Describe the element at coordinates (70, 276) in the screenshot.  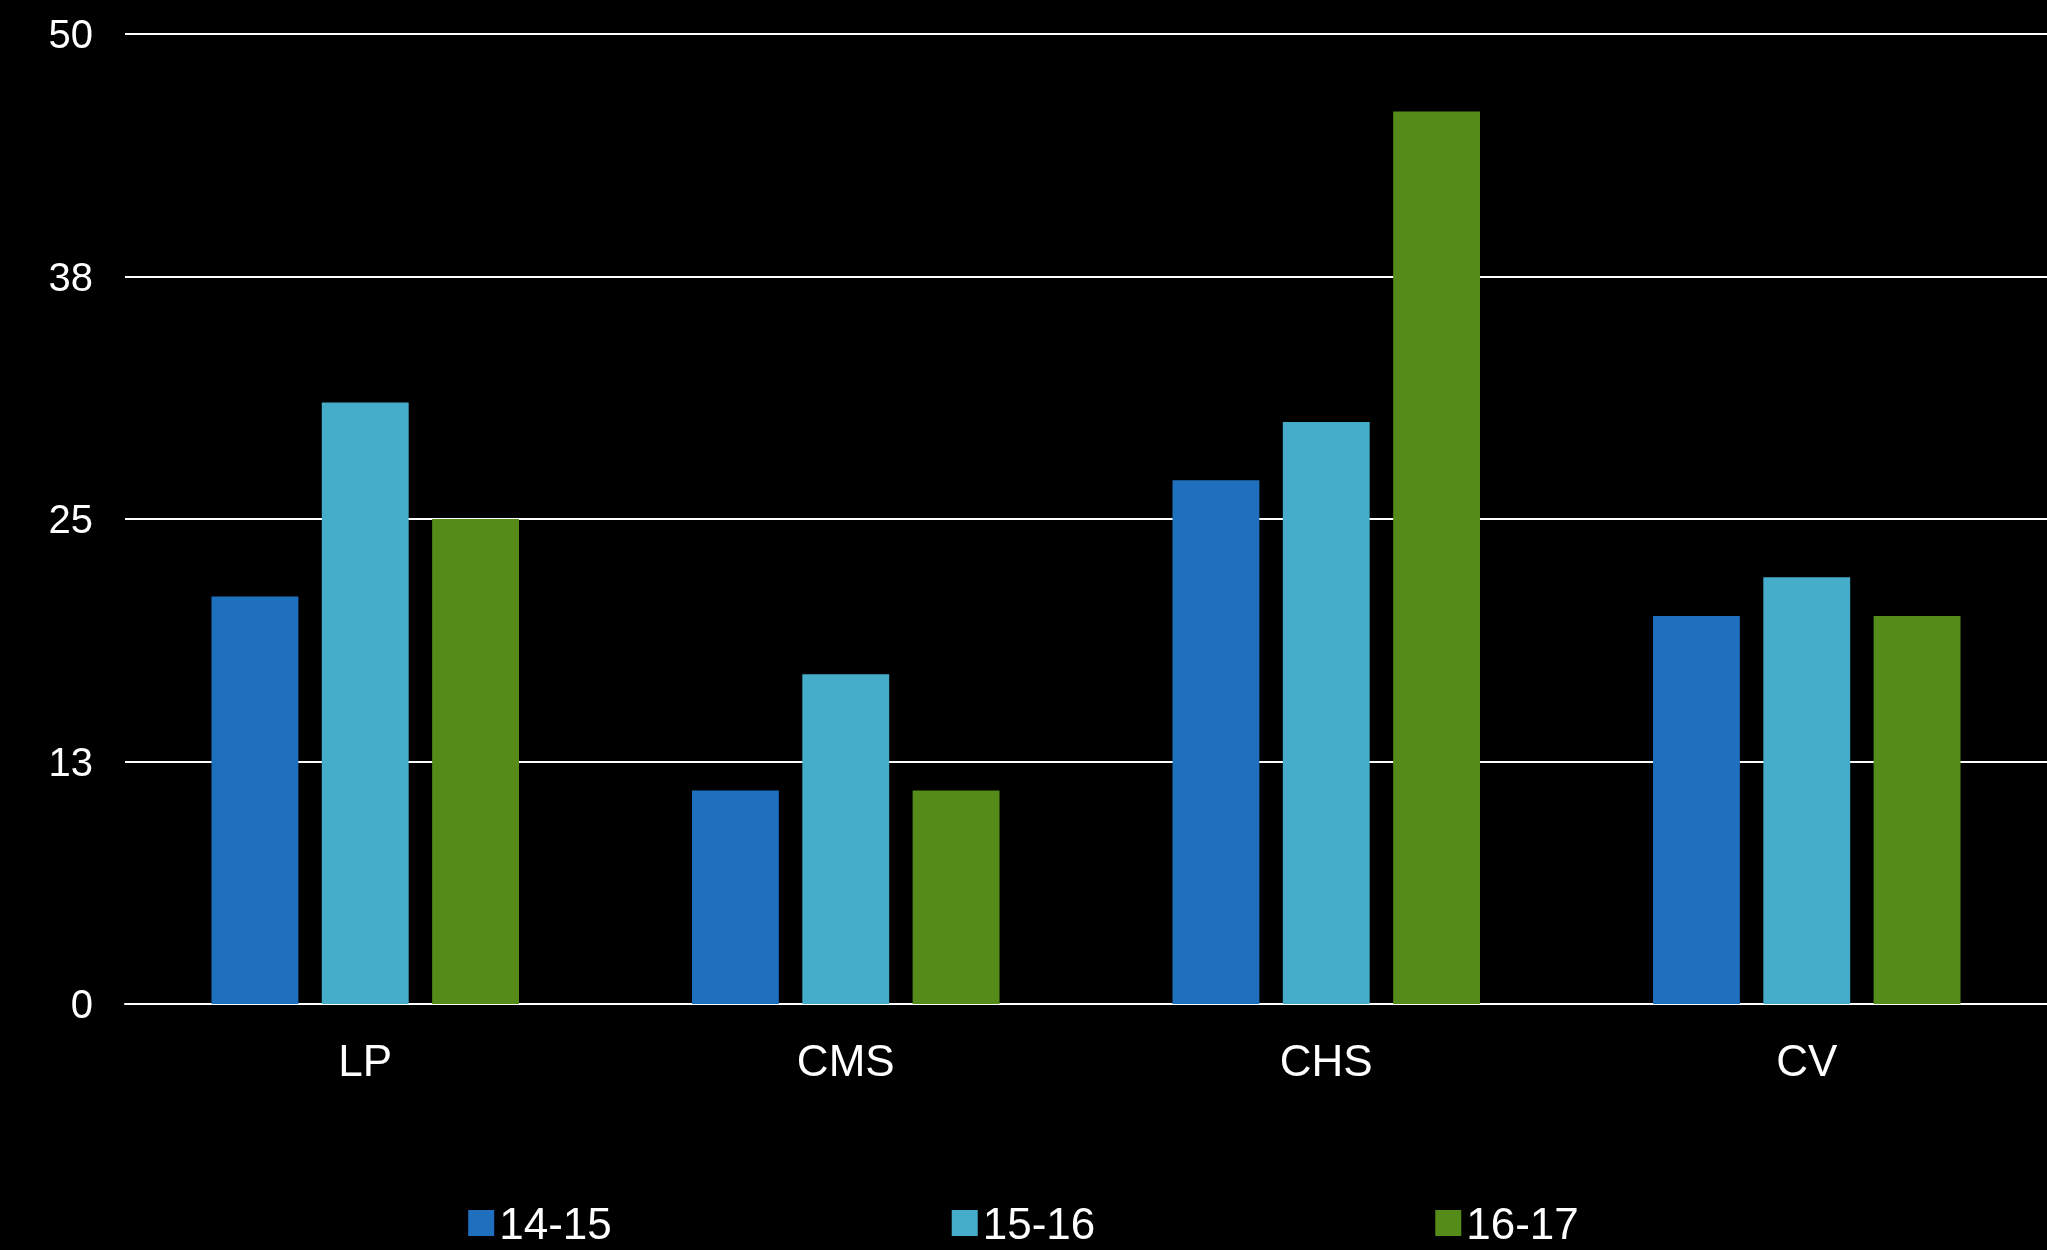
I see `y-tick-label: 38` at that location.